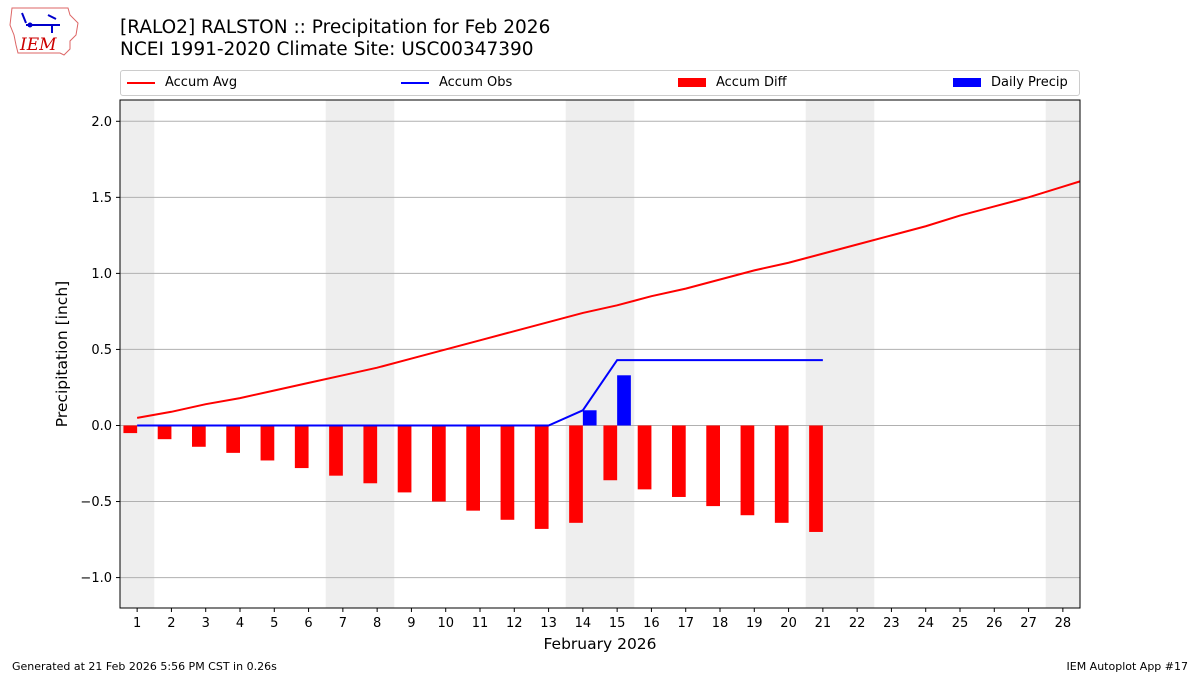 This screenshot has height=675, width=1200. What do you see at coordinates (101, 198) in the screenshot?
I see `y-tick-label: 1.5` at bounding box center [101, 198].